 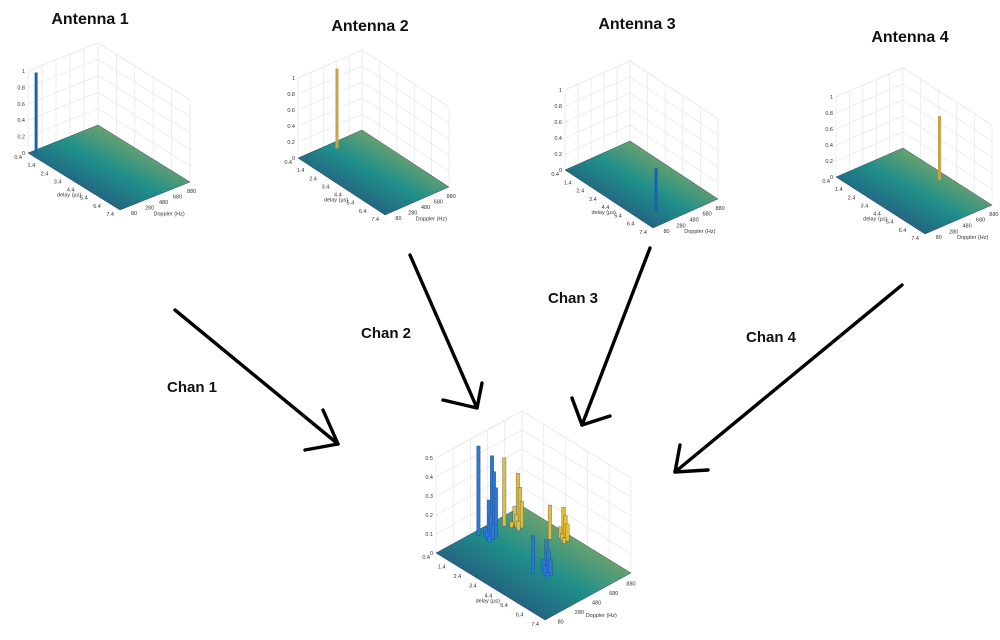 I want to click on antenna-2-z-tick: 0.8, so click(x=291, y=95).